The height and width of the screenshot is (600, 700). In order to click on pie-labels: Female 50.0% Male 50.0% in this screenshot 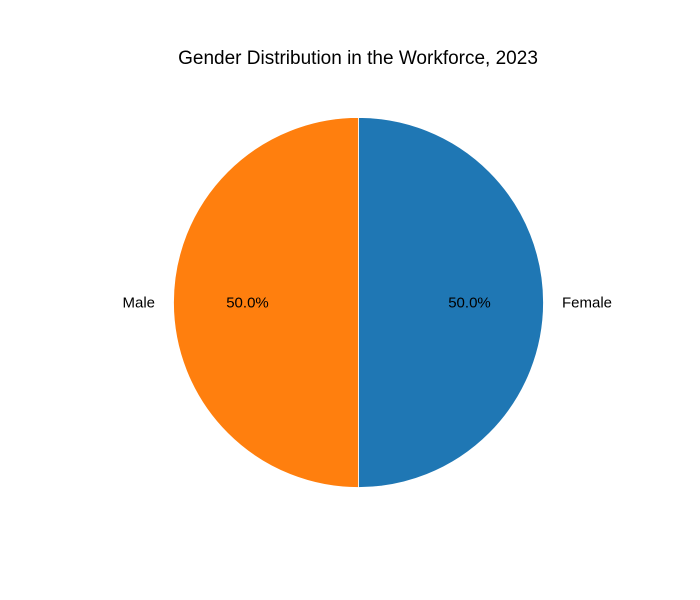, I will do `click(367, 303)`.